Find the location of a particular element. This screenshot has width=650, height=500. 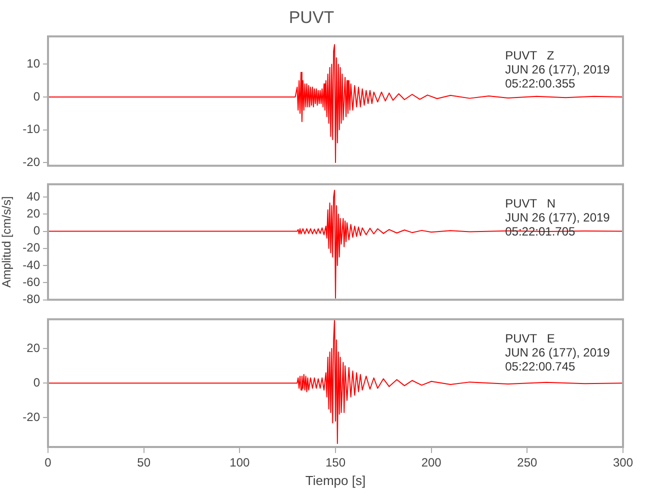

y-tick-label: -80 is located at coordinates (31, 299).